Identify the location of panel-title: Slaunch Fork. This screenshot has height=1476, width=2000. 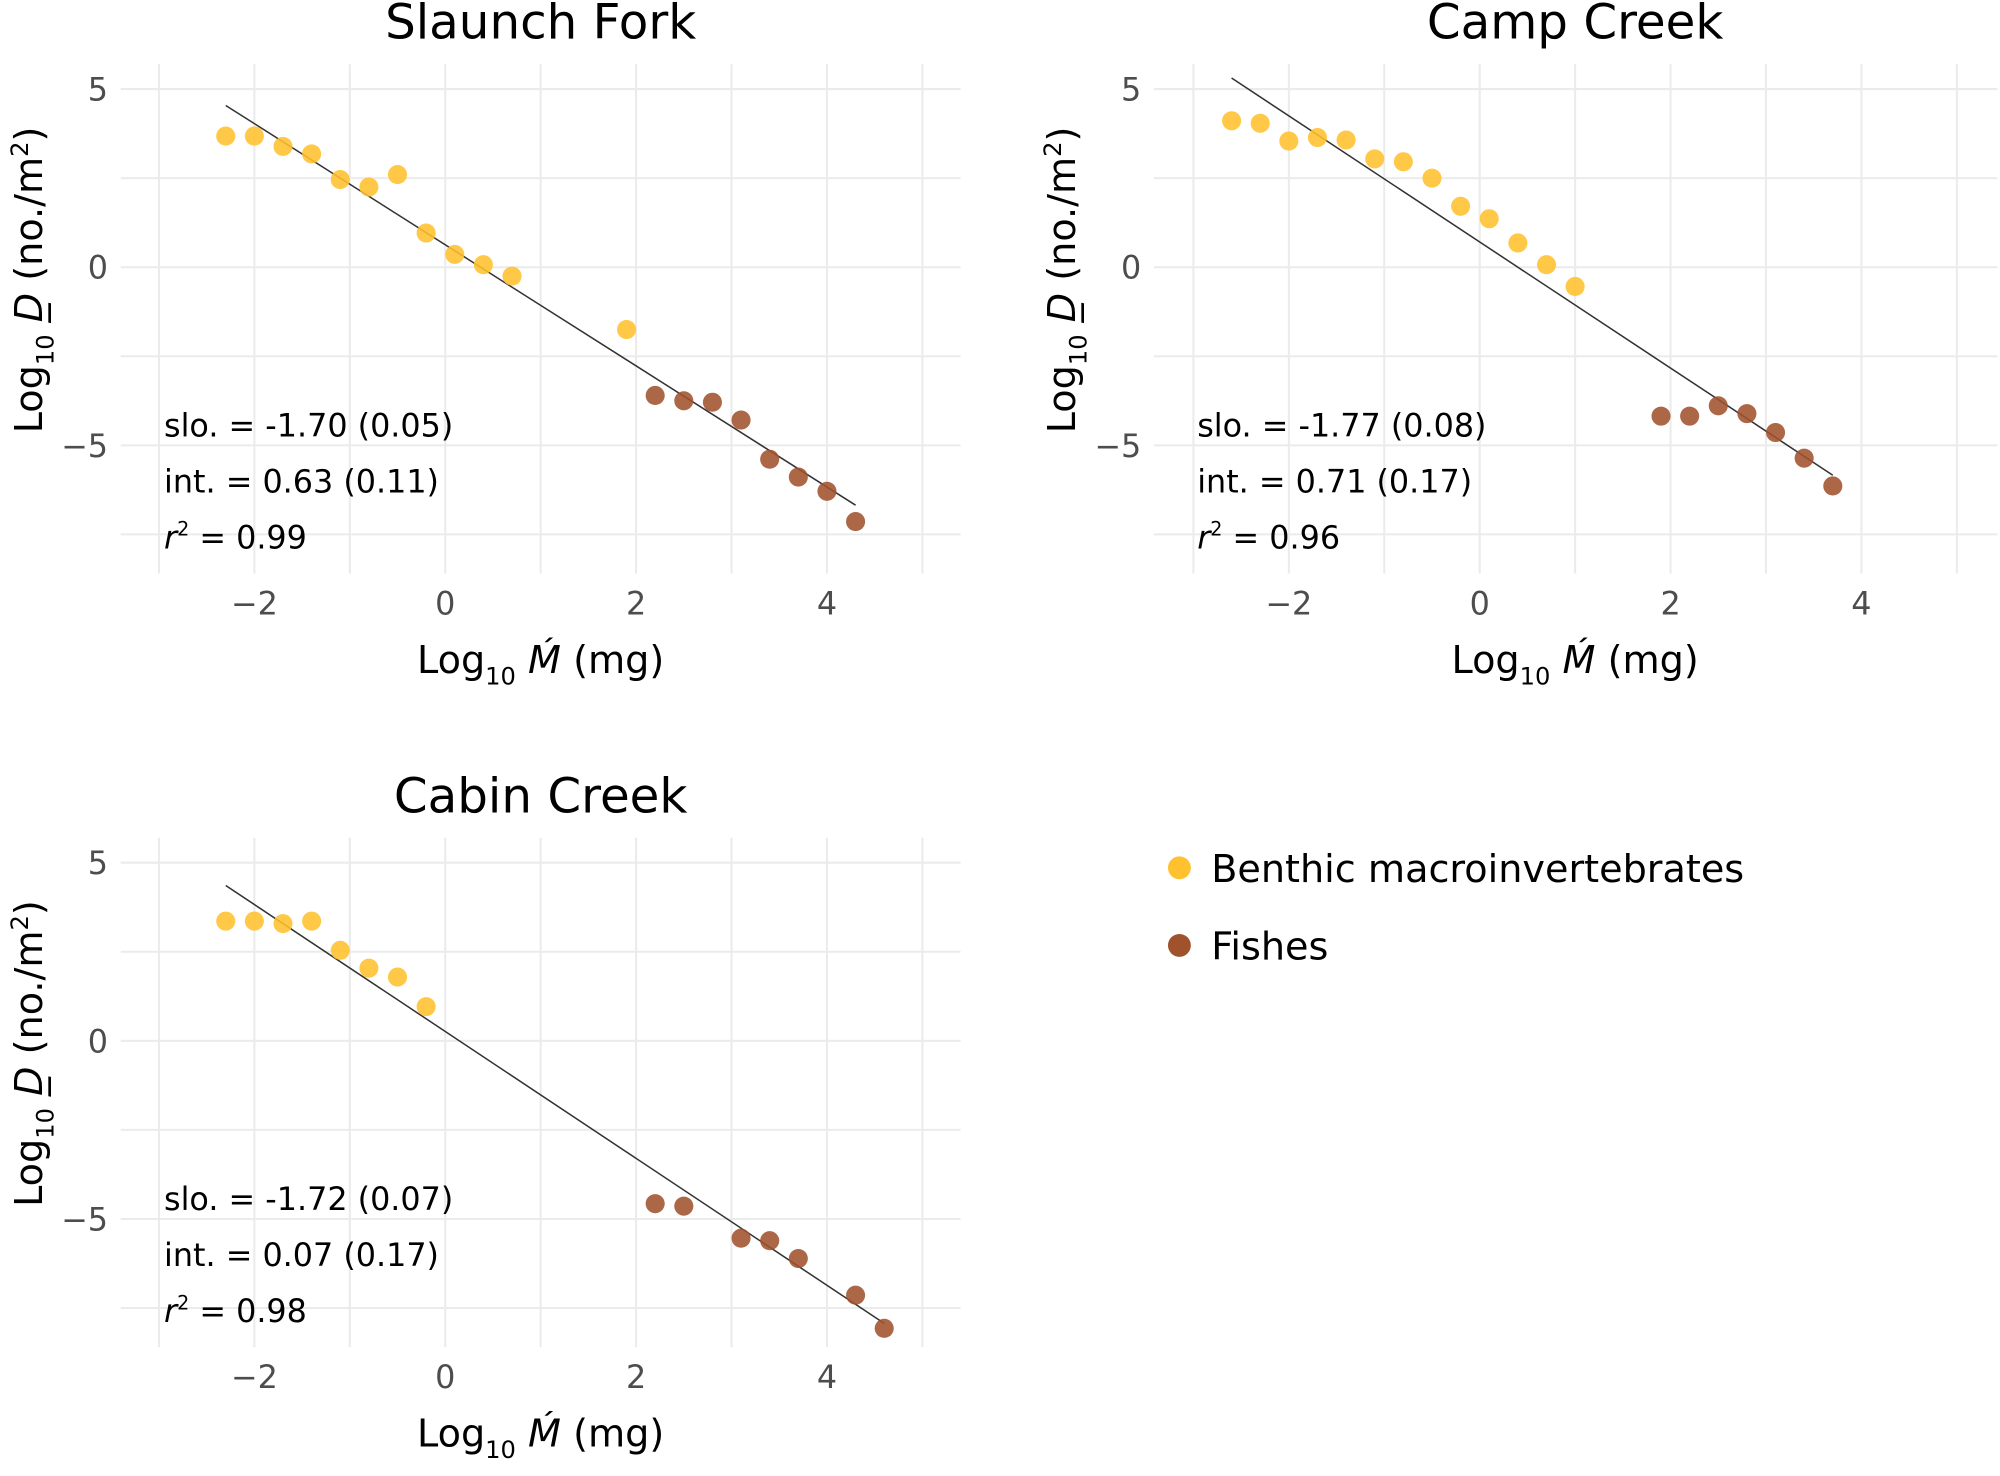
(540, 25).